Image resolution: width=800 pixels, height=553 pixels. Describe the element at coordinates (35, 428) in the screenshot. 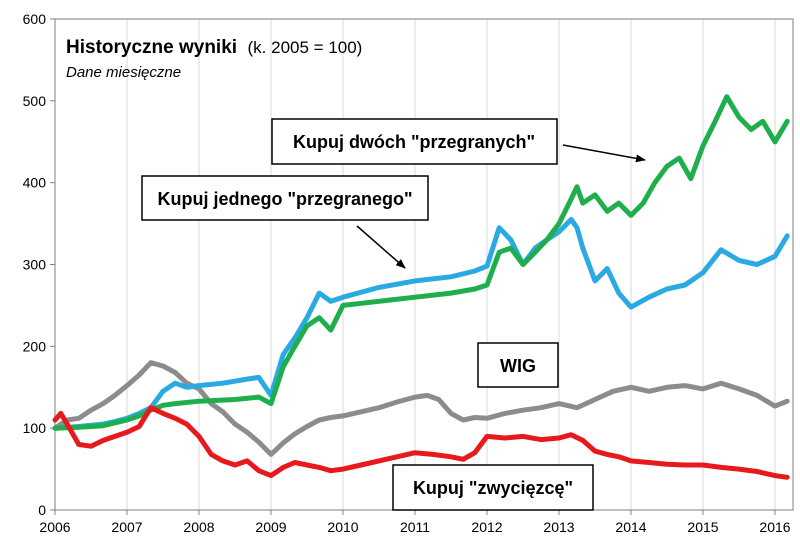

I see `y-tick-label-100: 100` at that location.